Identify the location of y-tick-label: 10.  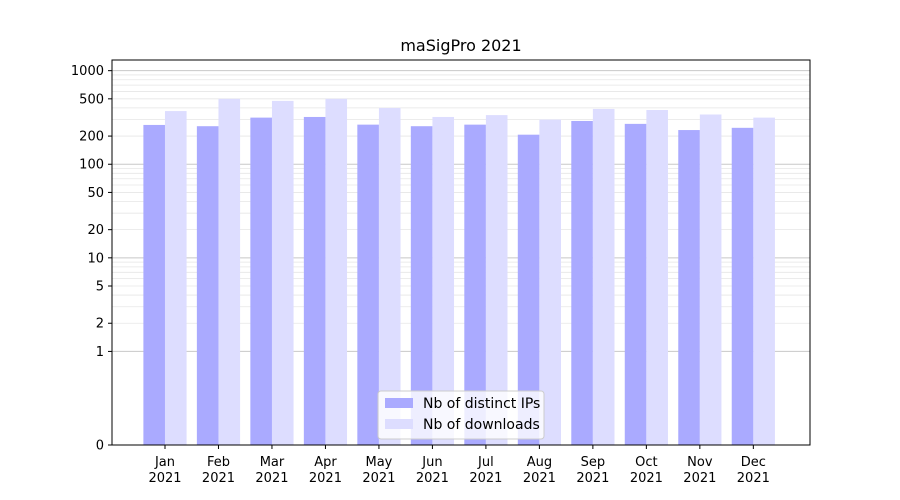
(95, 258).